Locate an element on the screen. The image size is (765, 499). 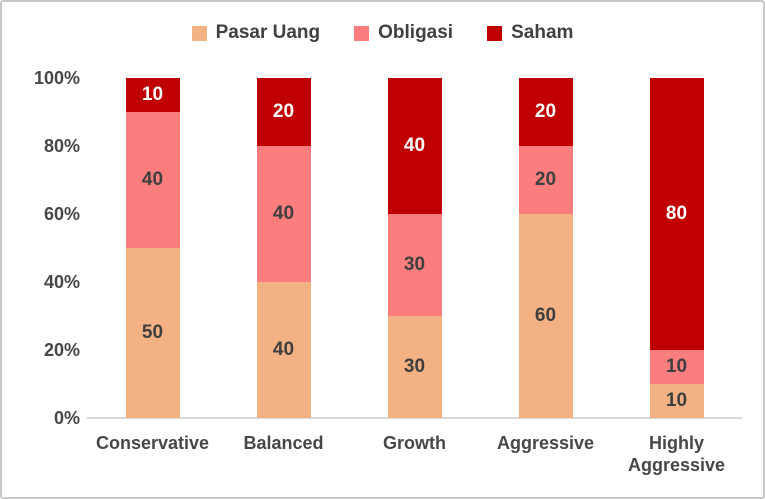
data-label: 50 is located at coordinates (152, 332).